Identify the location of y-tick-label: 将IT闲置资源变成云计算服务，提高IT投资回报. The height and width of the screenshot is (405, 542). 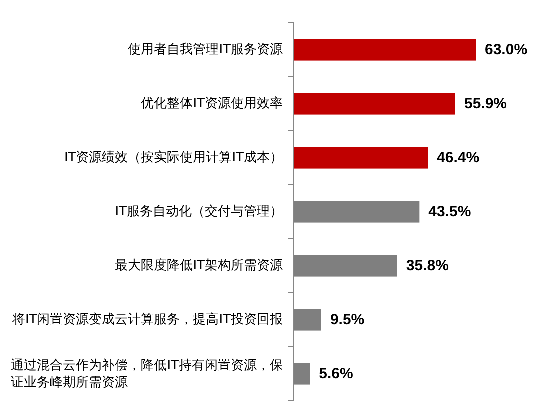
(147, 320).